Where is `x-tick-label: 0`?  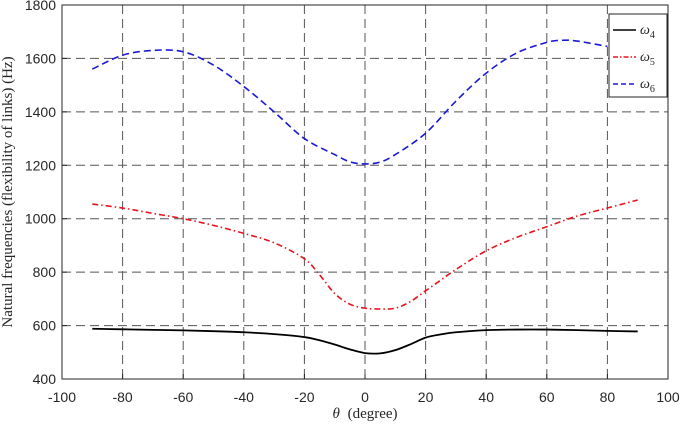 x-tick-label: 0 is located at coordinates (365, 397).